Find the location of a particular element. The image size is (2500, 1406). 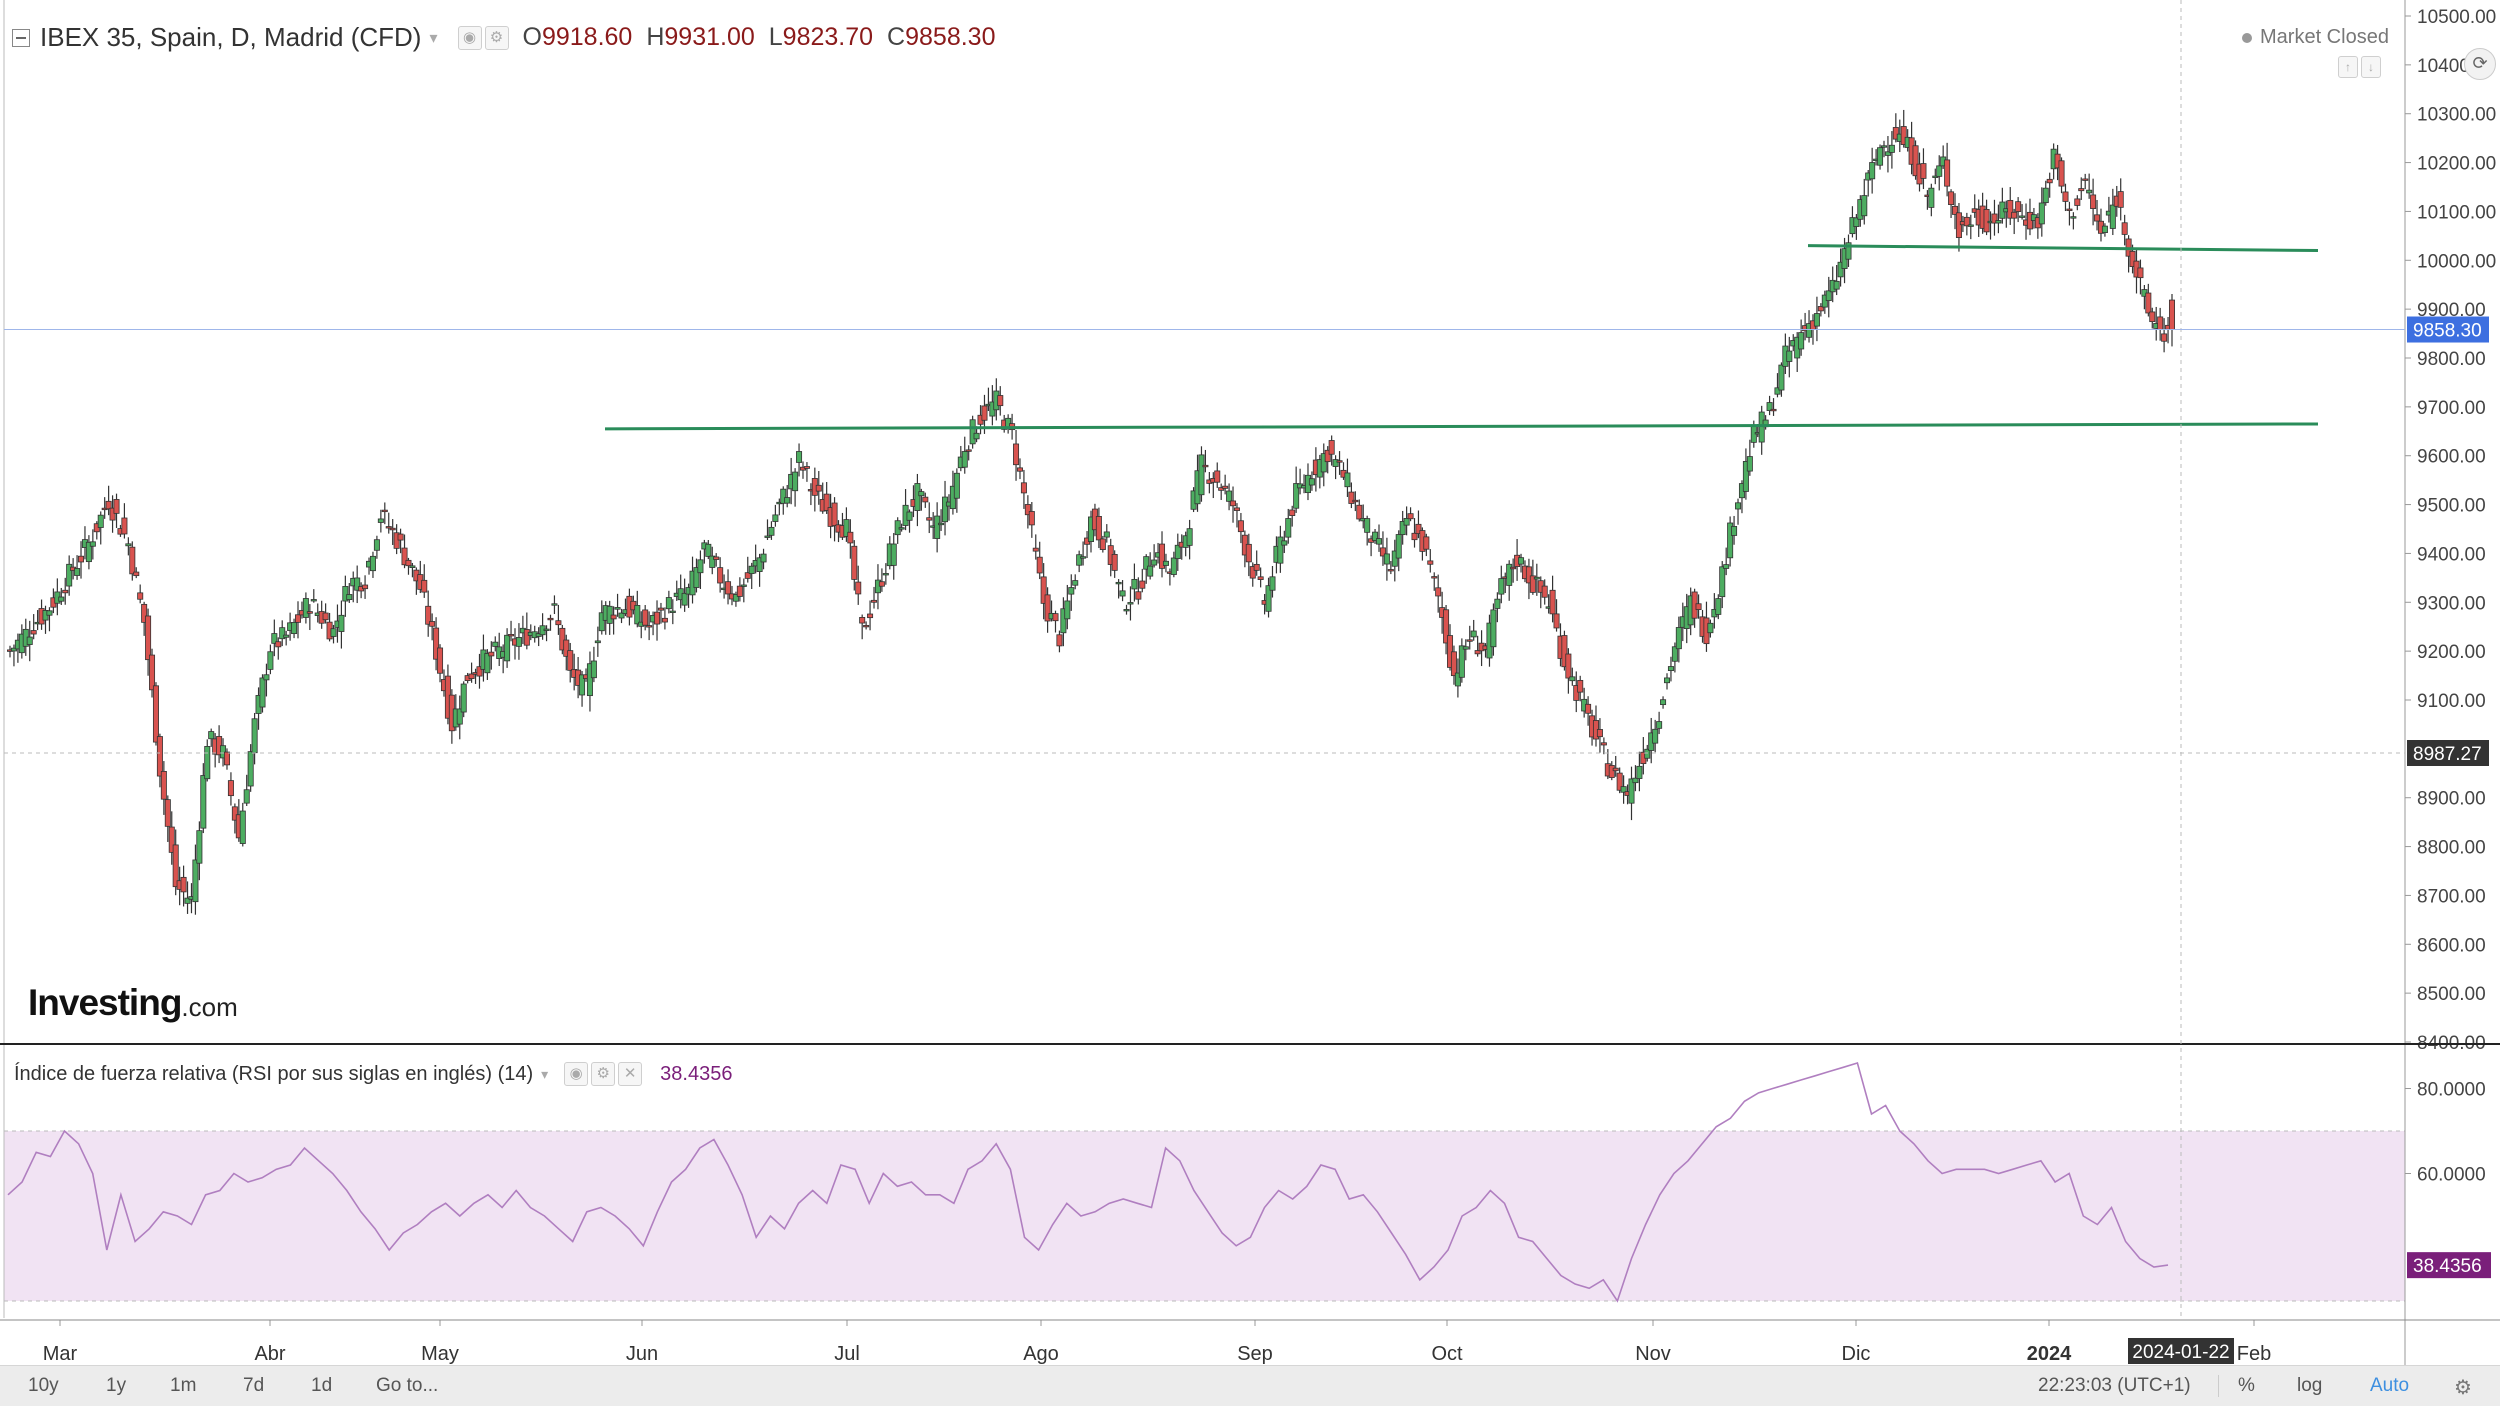

range-button-0: 10y is located at coordinates (43, 1385).